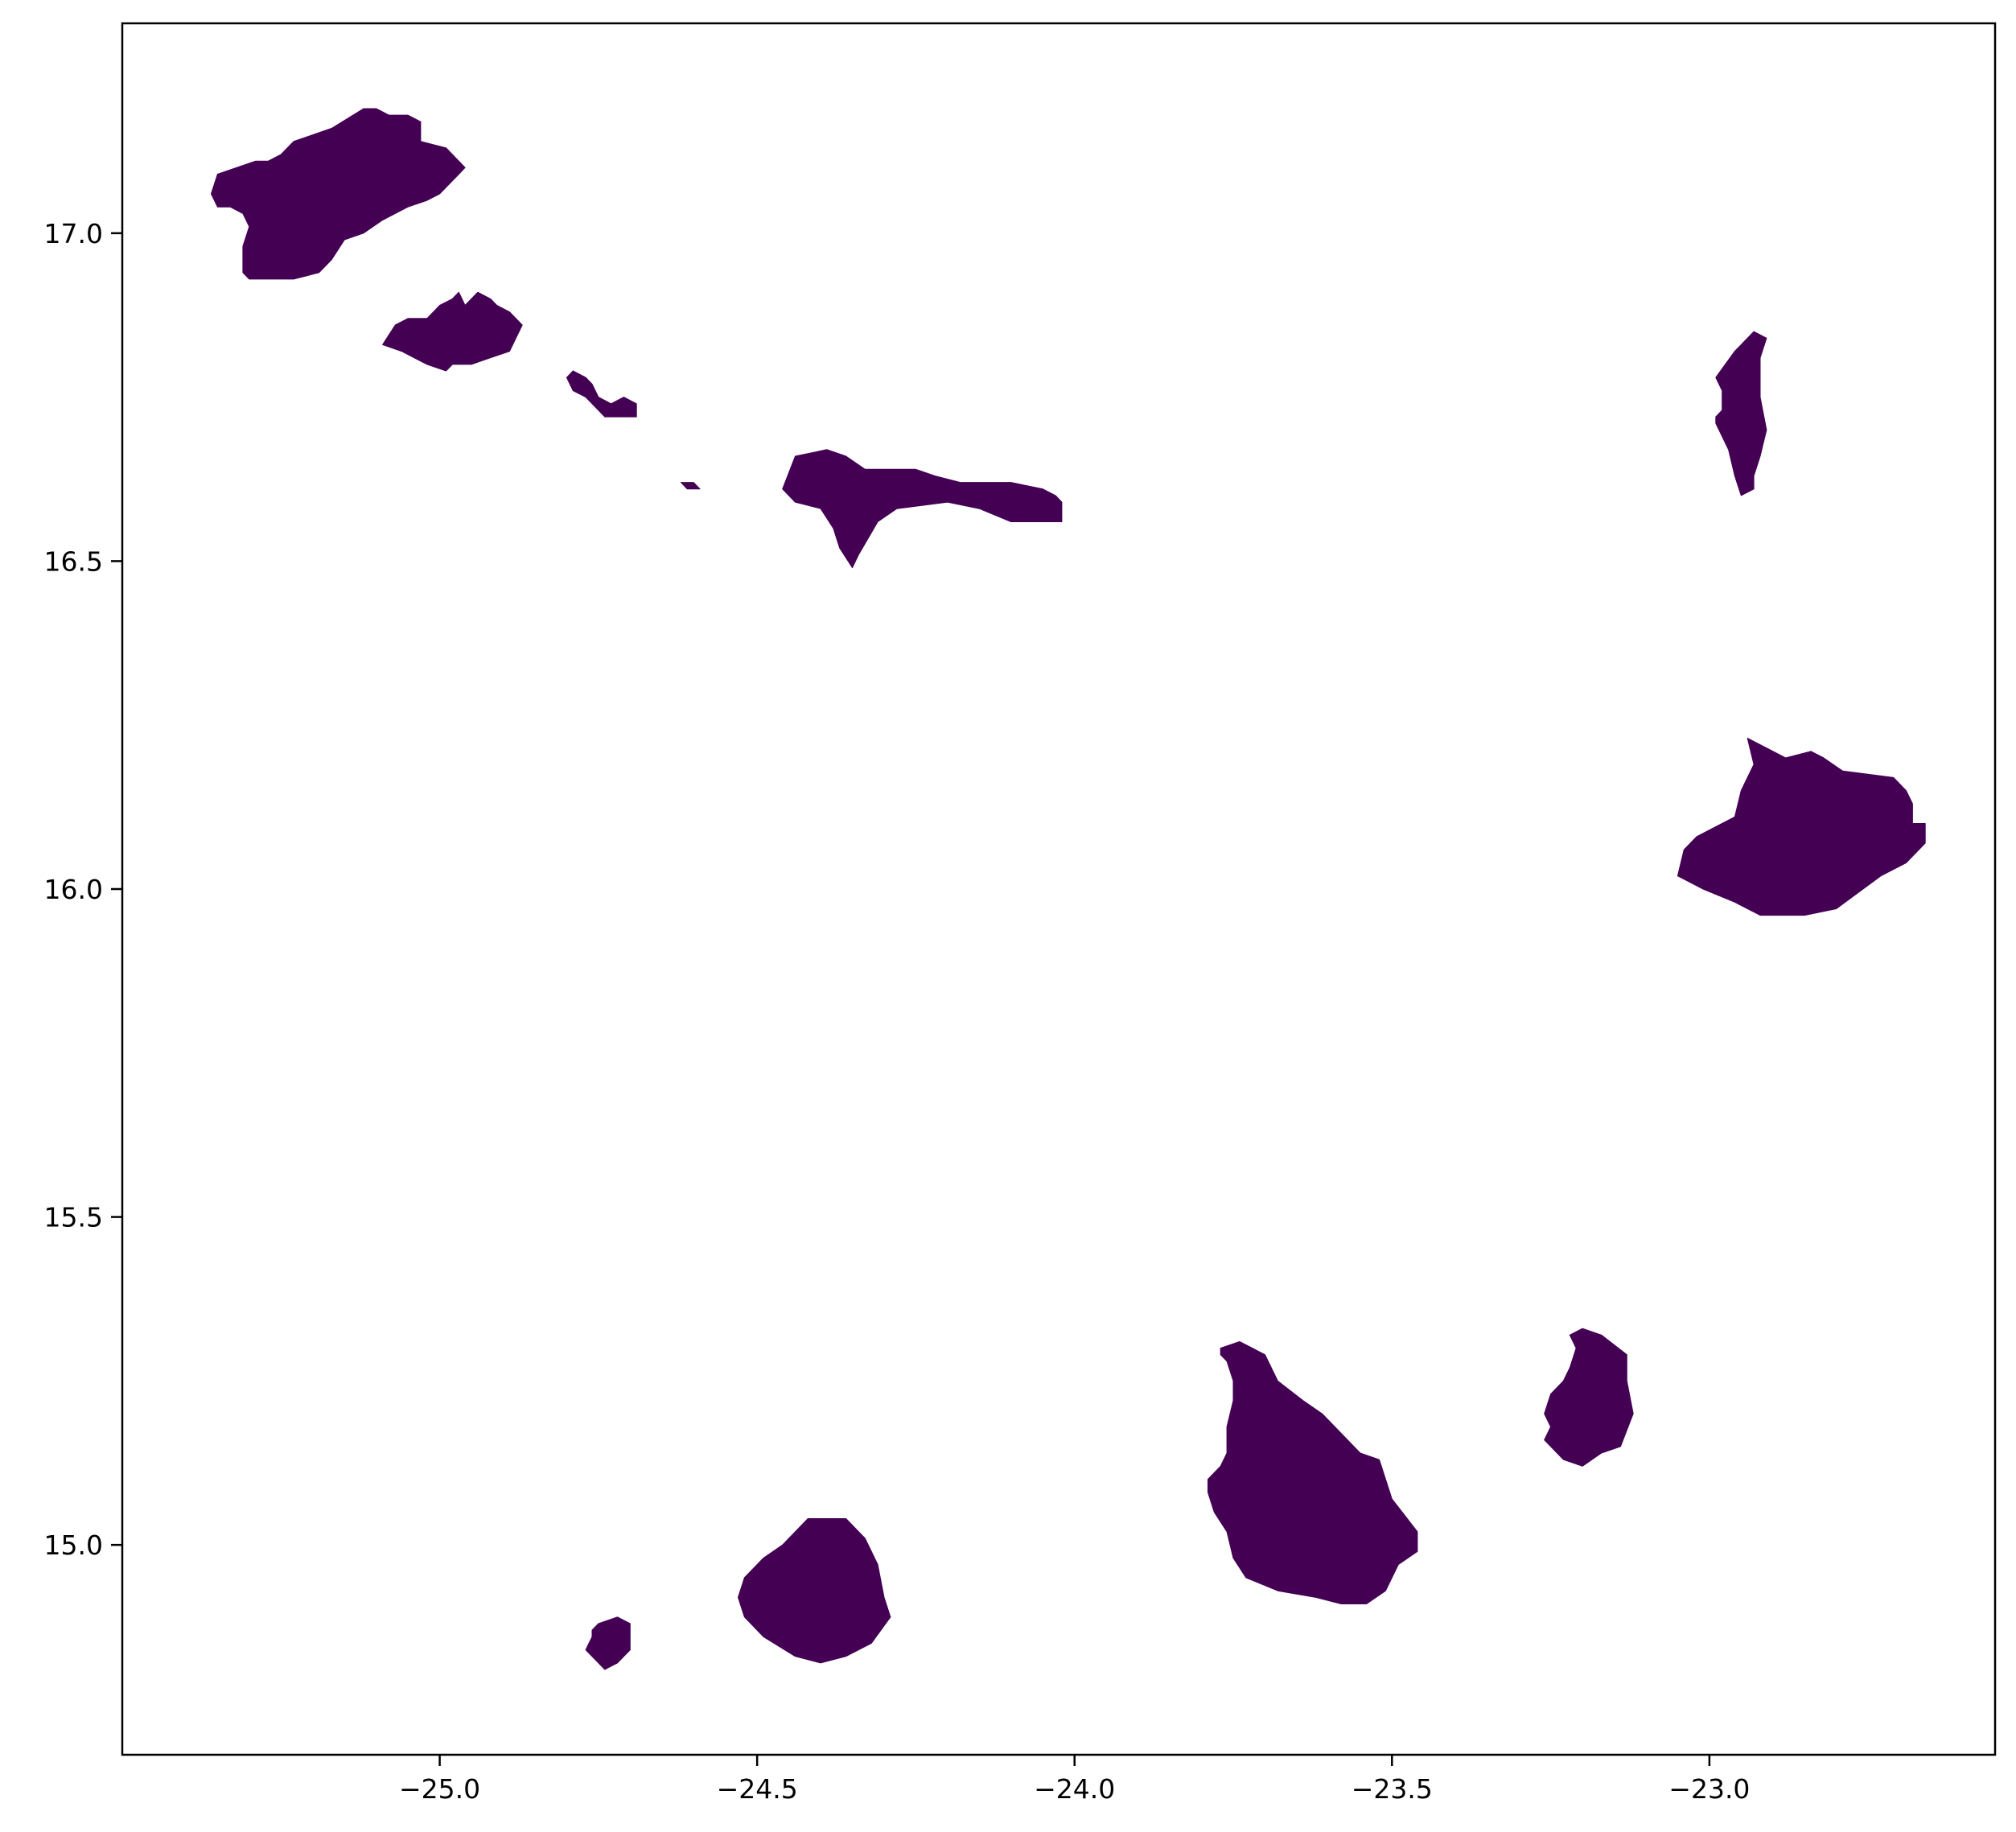 The height and width of the screenshot is (1832, 2016). What do you see at coordinates (1589, 1397) in the screenshot?
I see `island-maio` at bounding box center [1589, 1397].